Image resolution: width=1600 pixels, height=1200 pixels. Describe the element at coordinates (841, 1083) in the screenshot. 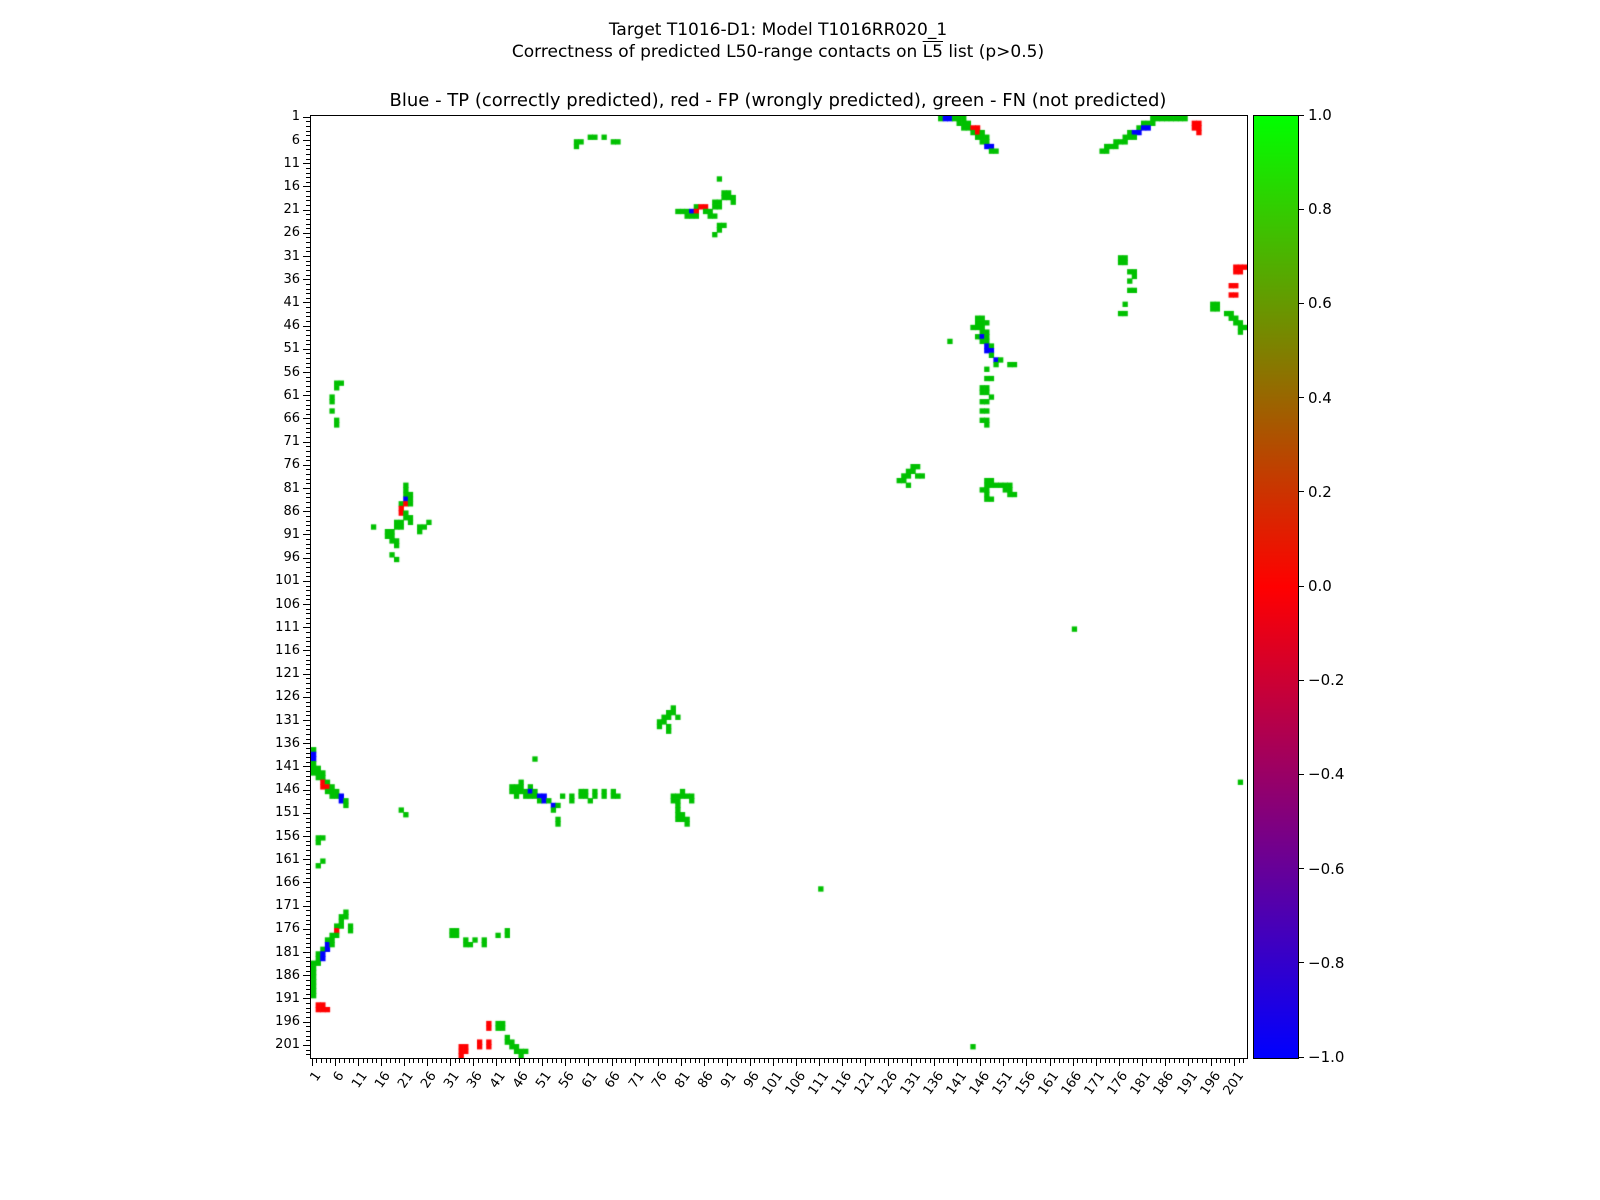

I see `x-tick-label-text: 116` at that location.